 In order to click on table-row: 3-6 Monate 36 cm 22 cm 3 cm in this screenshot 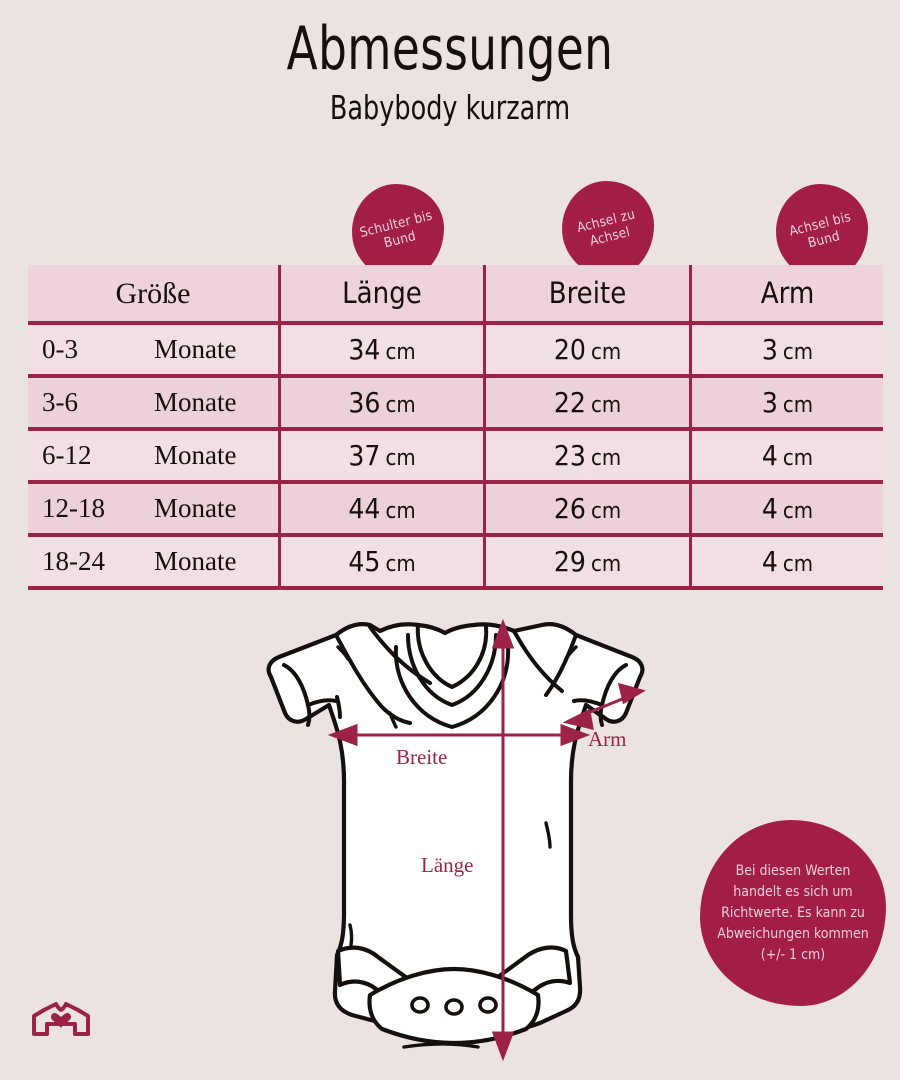, I will do `click(455, 403)`.